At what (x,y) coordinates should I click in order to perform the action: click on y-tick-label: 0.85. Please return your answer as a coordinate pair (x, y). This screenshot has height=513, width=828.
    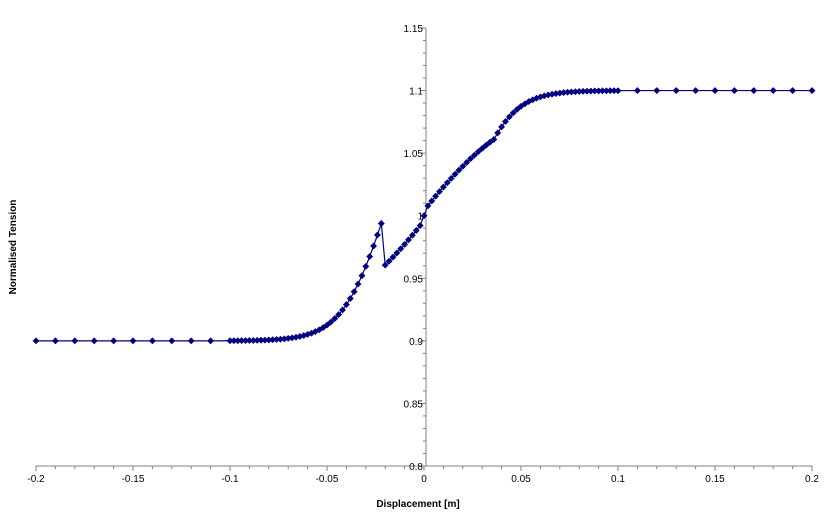
    Looking at the image, I should click on (414, 404).